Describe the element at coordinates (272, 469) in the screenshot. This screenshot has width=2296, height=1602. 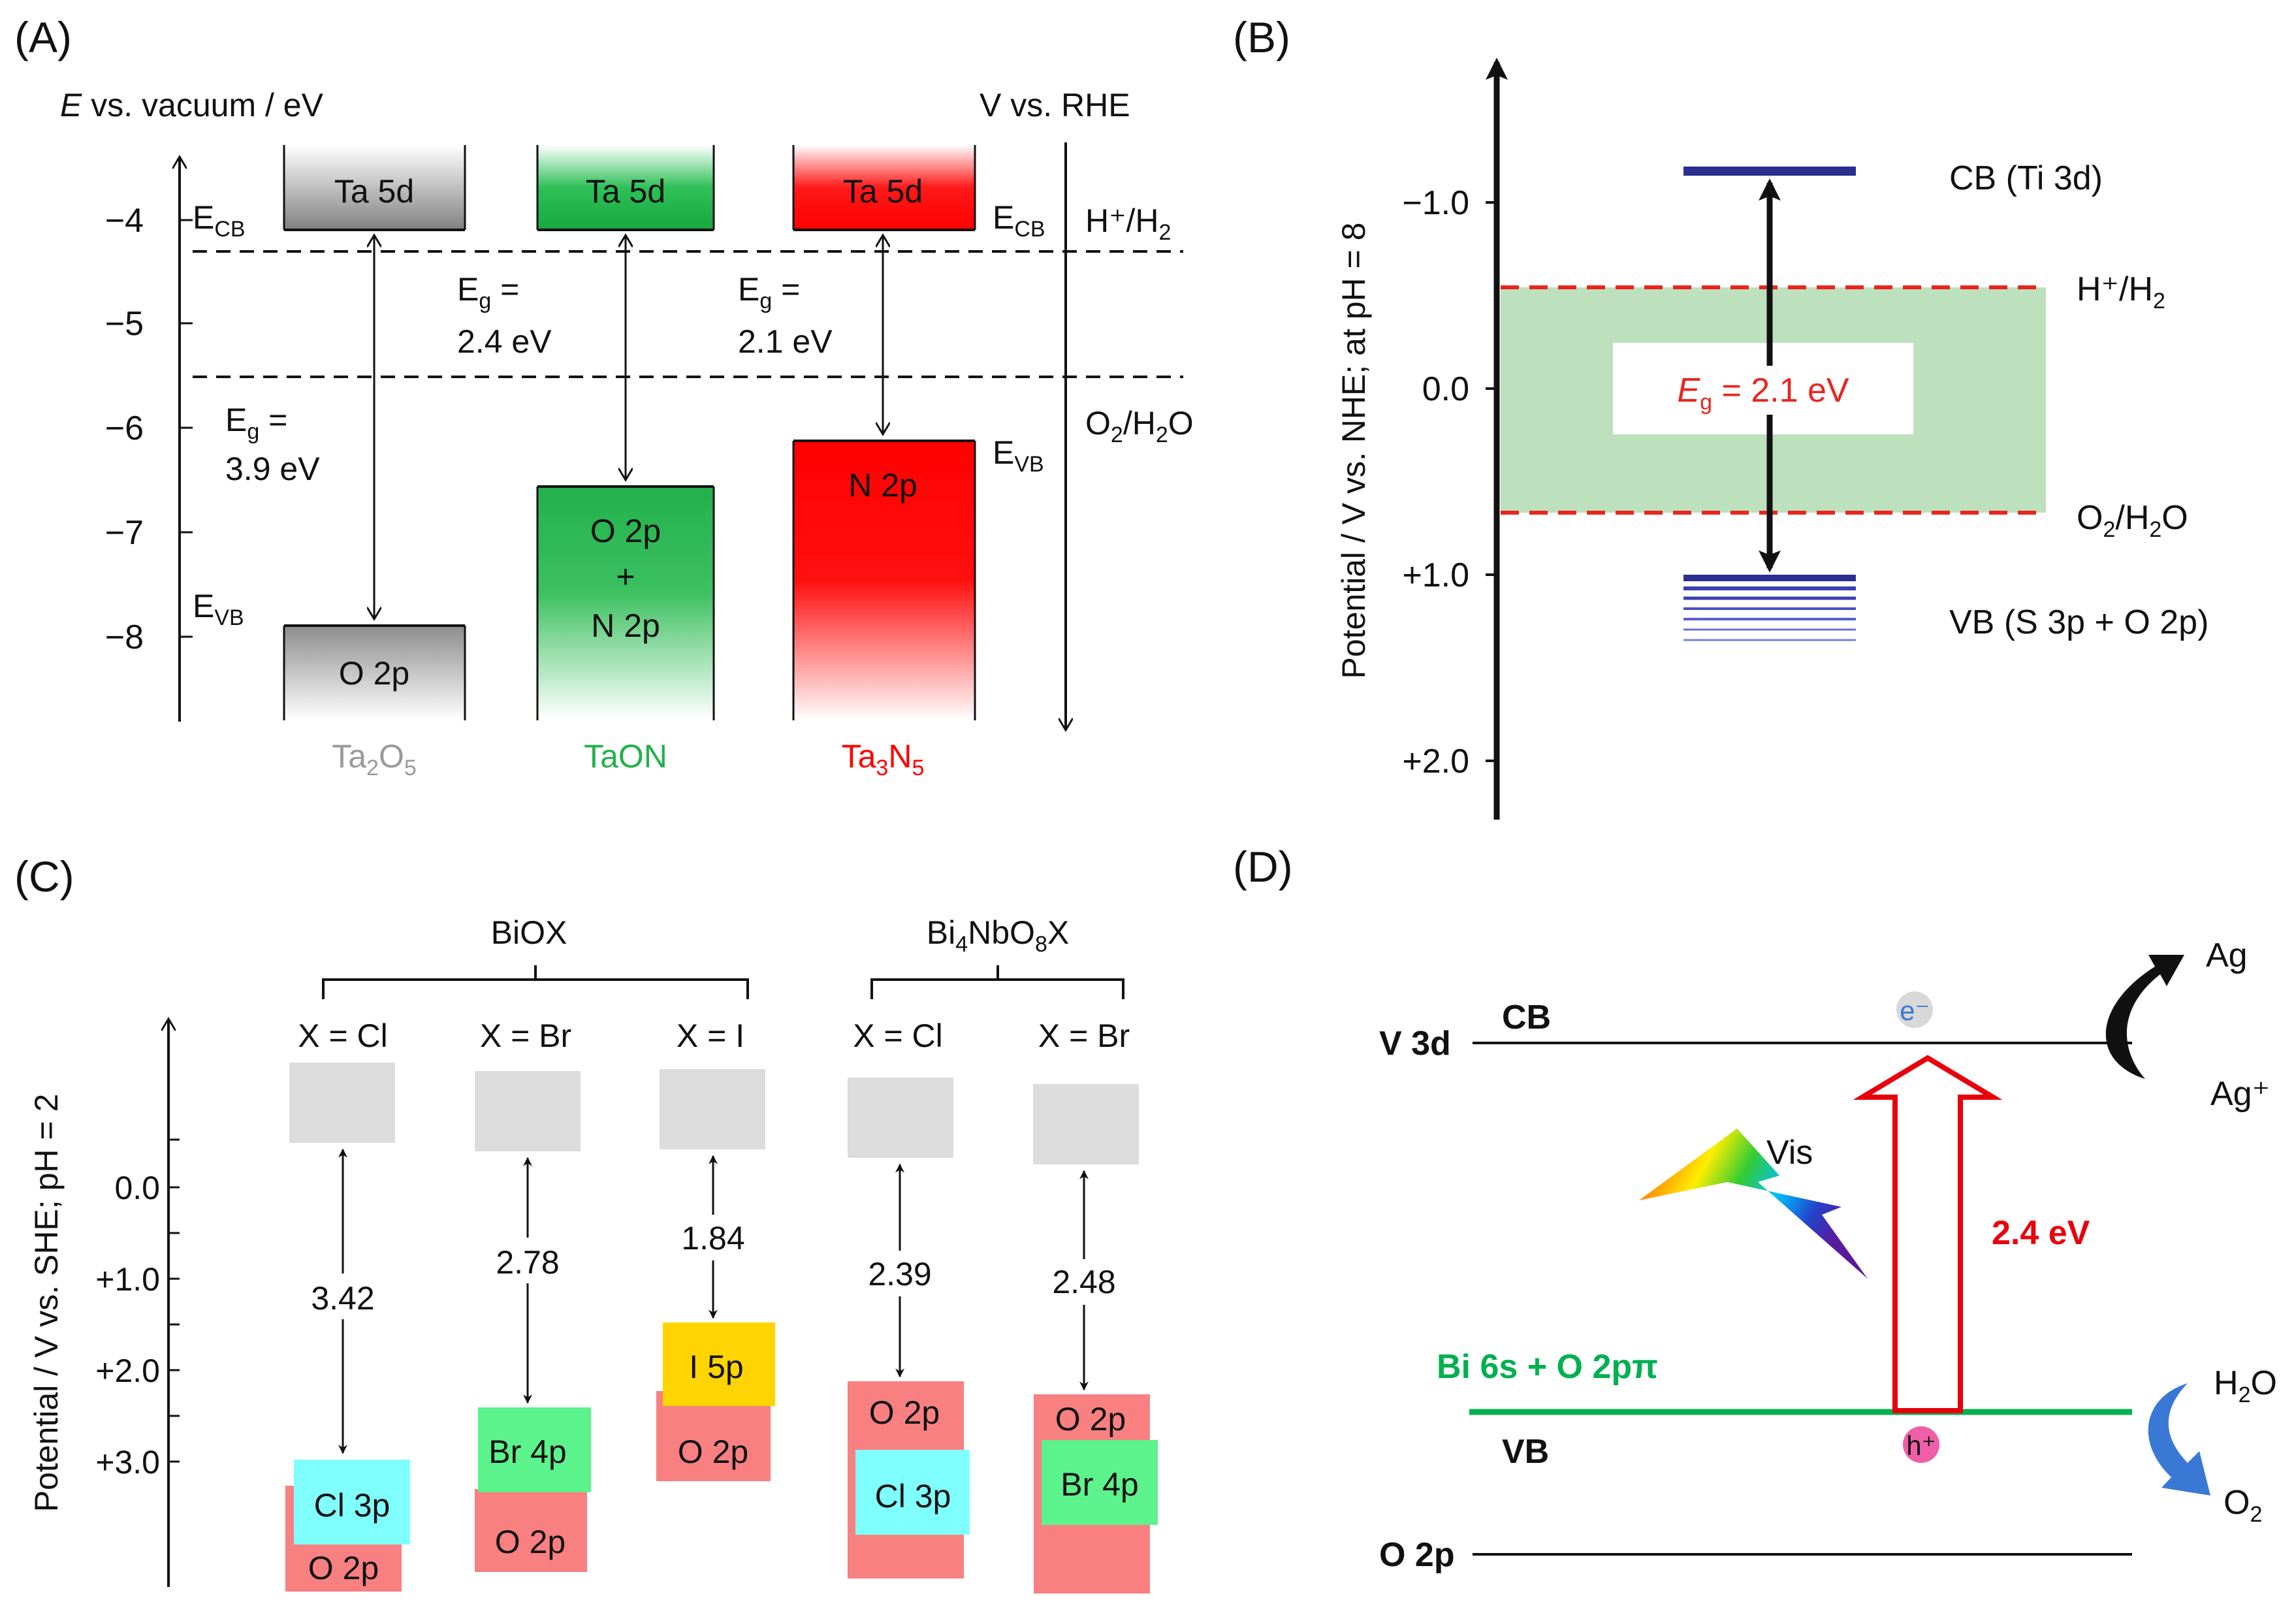
I see `eg-value: 3.9 eV` at that location.